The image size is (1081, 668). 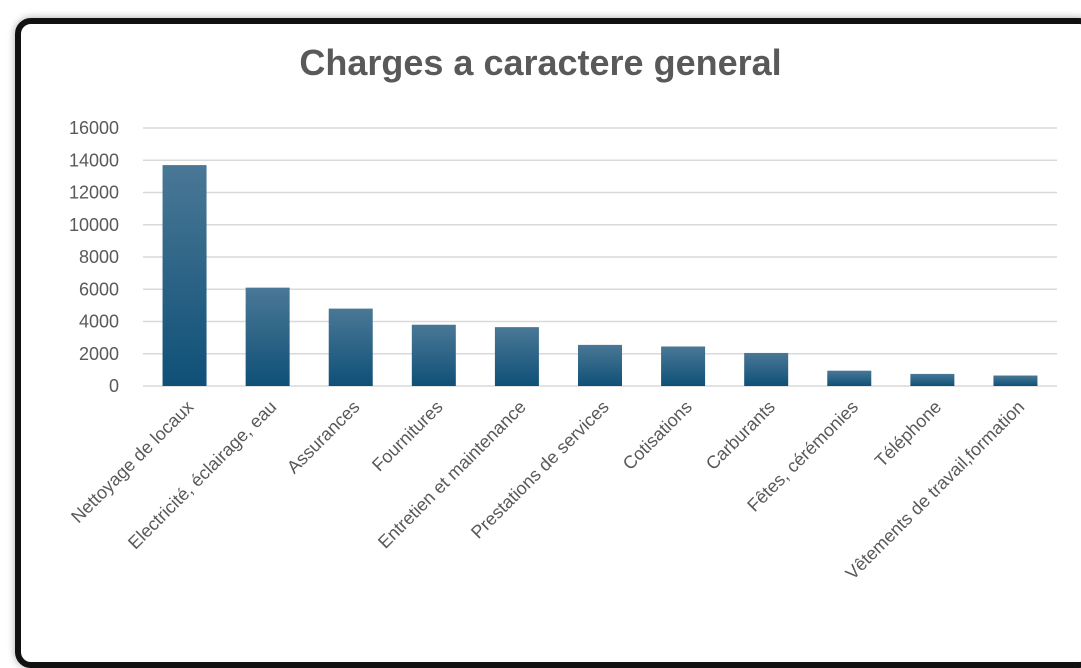 I want to click on y-tick-label: 16000, so click(x=94, y=128).